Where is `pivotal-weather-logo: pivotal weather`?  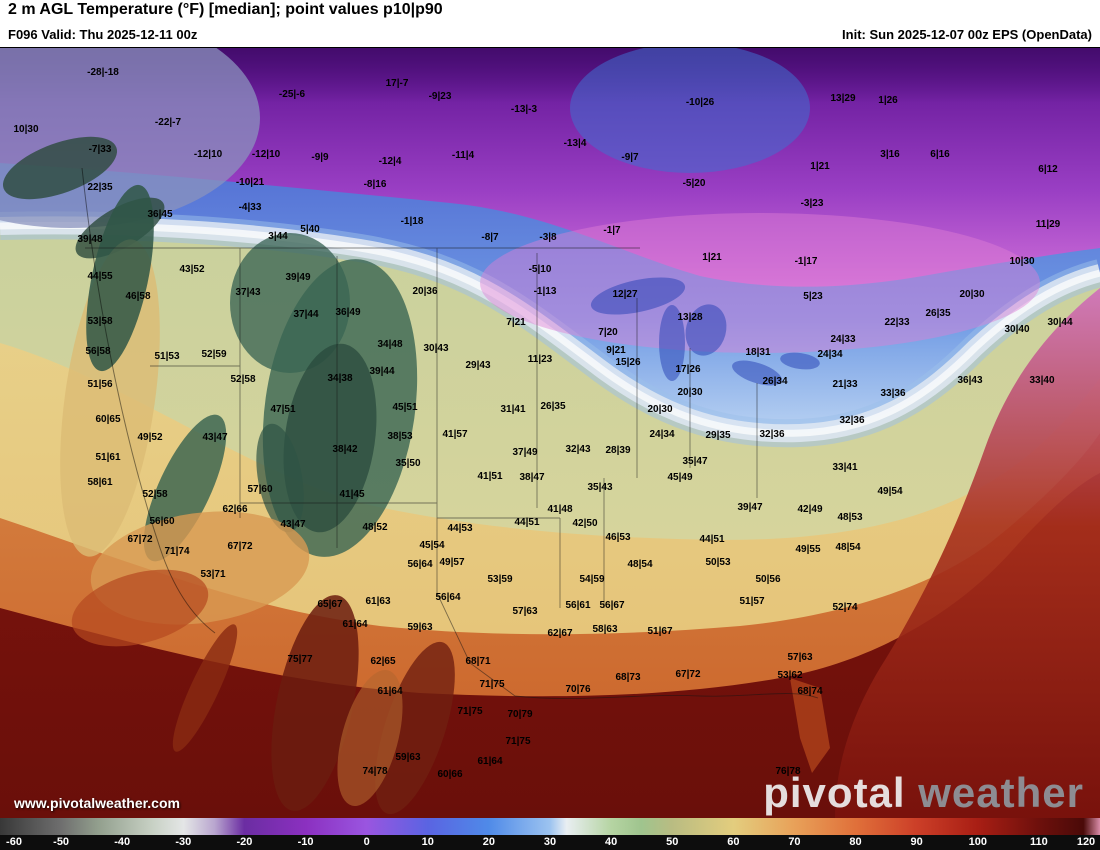 pivotal-weather-logo: pivotal weather is located at coordinates (923, 793).